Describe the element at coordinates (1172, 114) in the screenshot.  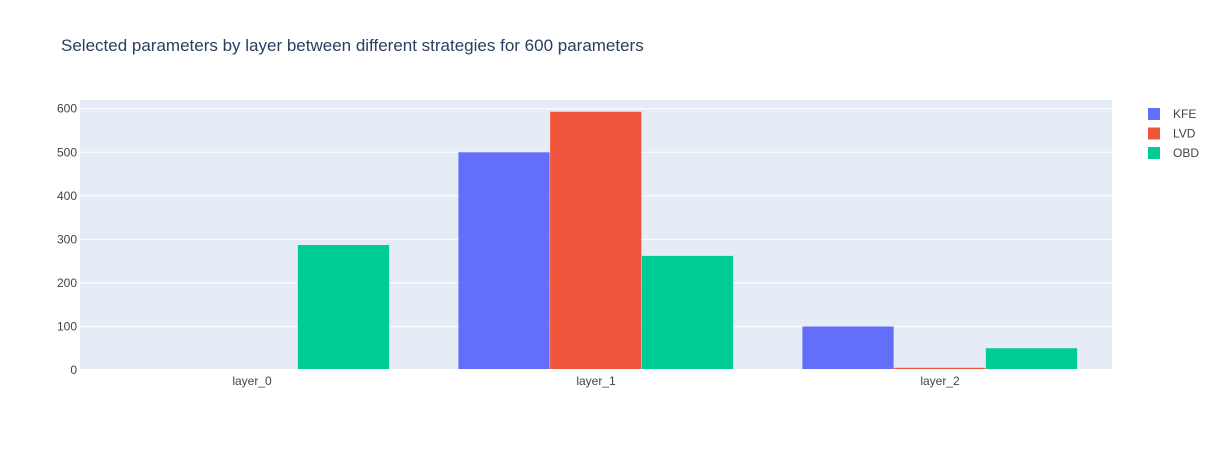
I see `legend-item-kfe: KFE` at that location.